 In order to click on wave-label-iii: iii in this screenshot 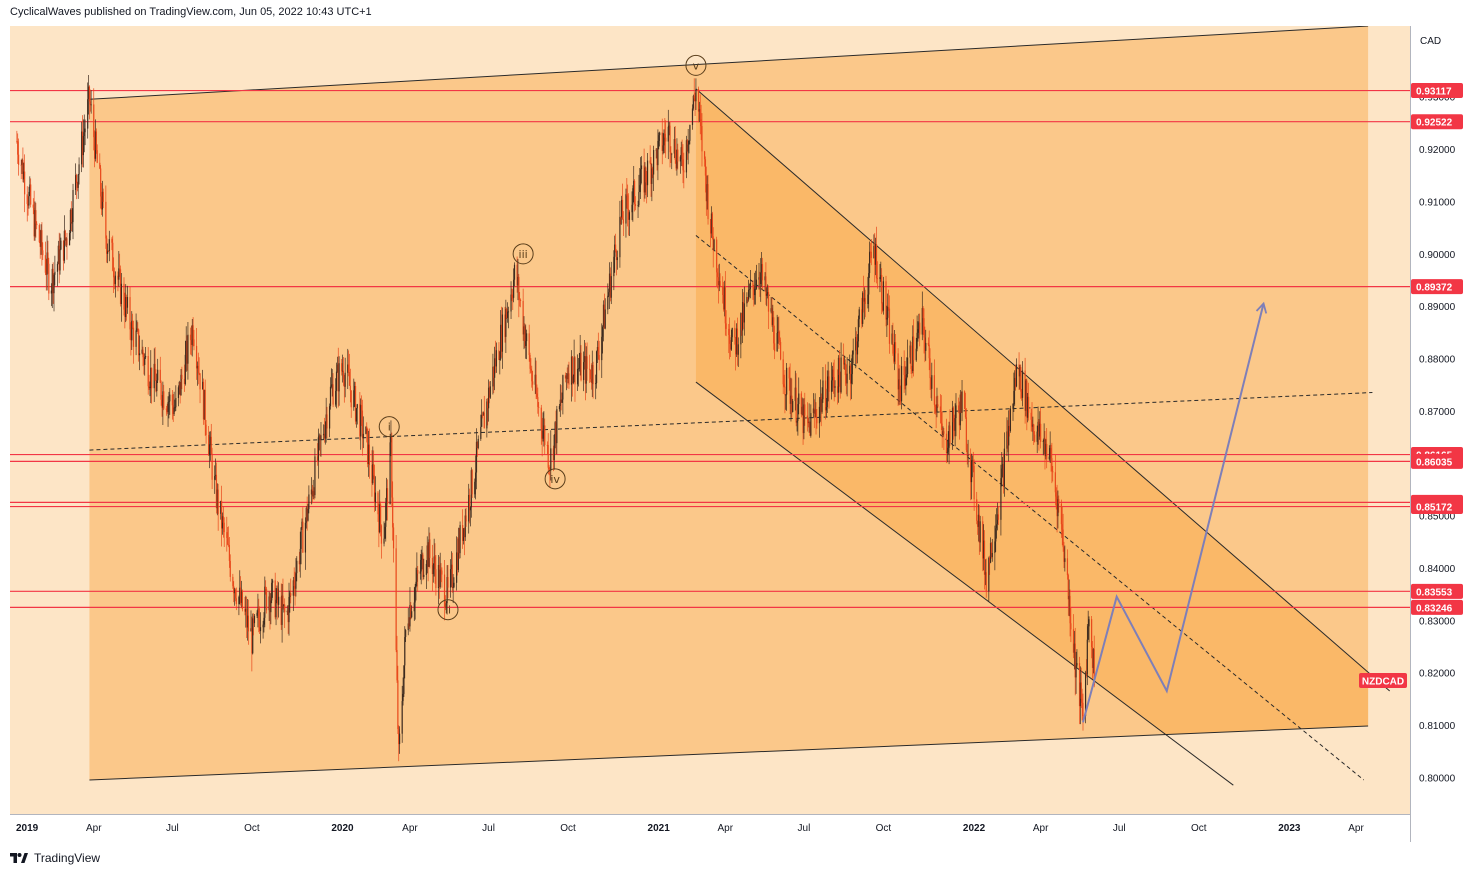, I will do `click(523, 254)`.